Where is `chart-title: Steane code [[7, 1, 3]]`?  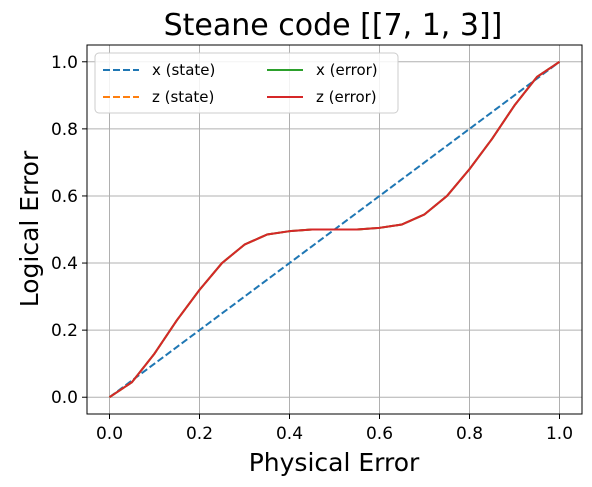
chart-title: Steane code [[7, 1, 3]] is located at coordinates (333, 25).